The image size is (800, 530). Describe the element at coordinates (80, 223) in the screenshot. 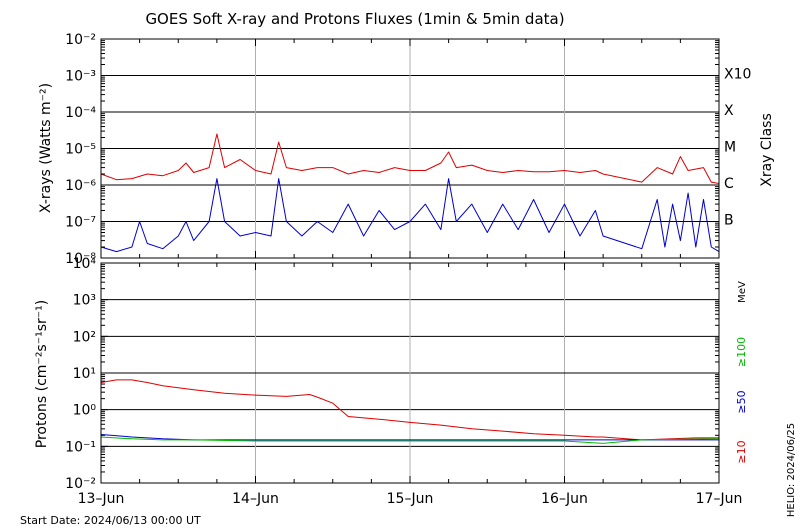

I see `xray-y-tick-label-5: 10⁻⁷` at that location.